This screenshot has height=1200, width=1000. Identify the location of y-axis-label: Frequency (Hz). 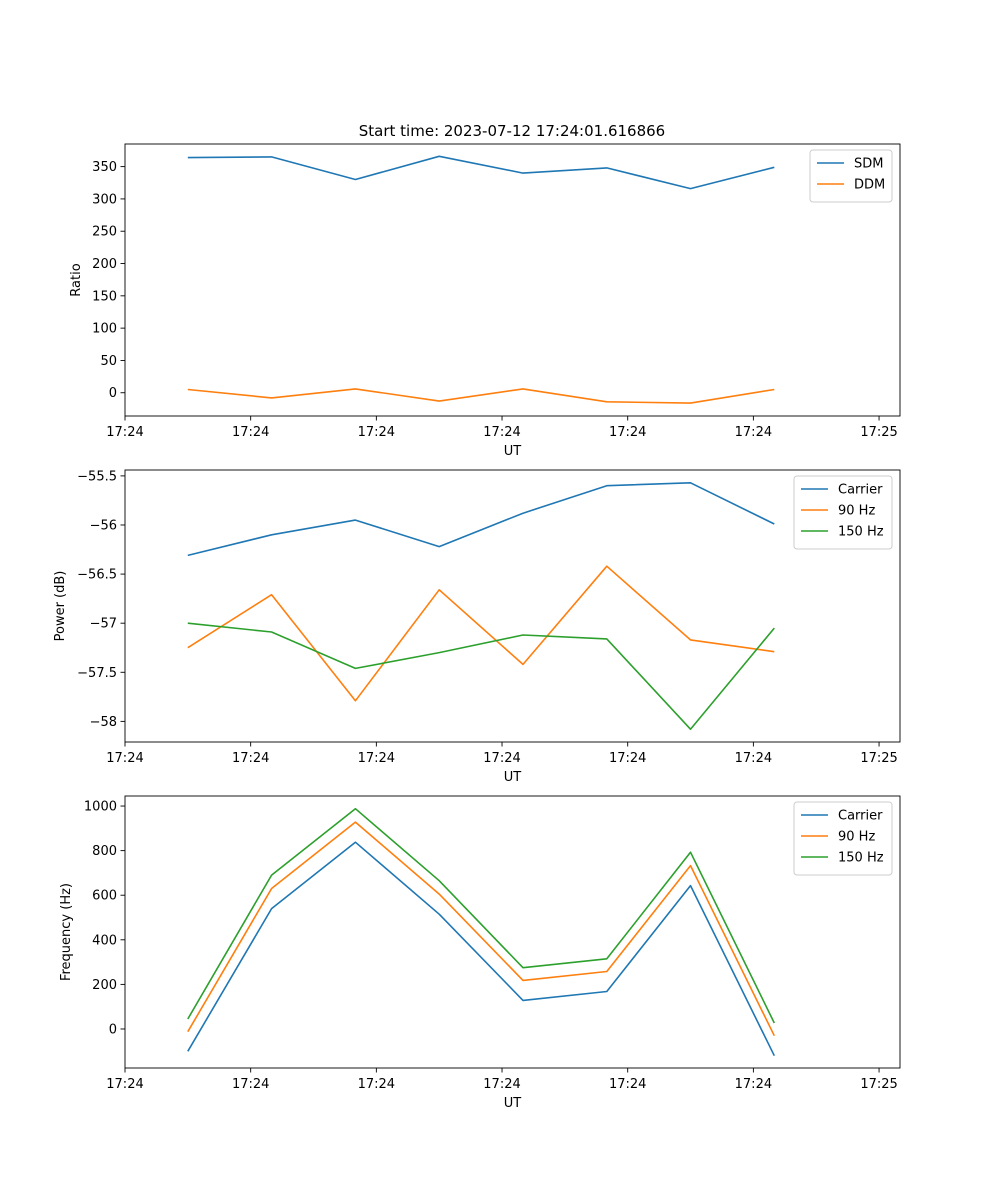
(66, 932).